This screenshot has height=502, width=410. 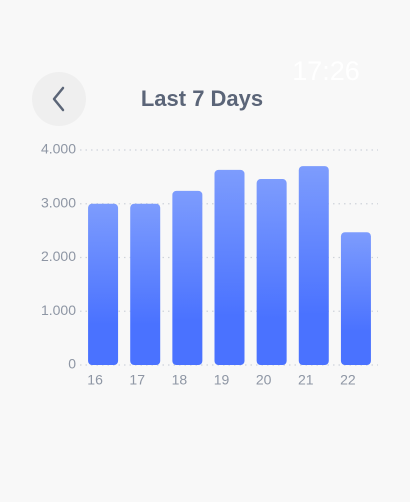 I want to click on x-tick-label: 17, so click(x=137, y=380).